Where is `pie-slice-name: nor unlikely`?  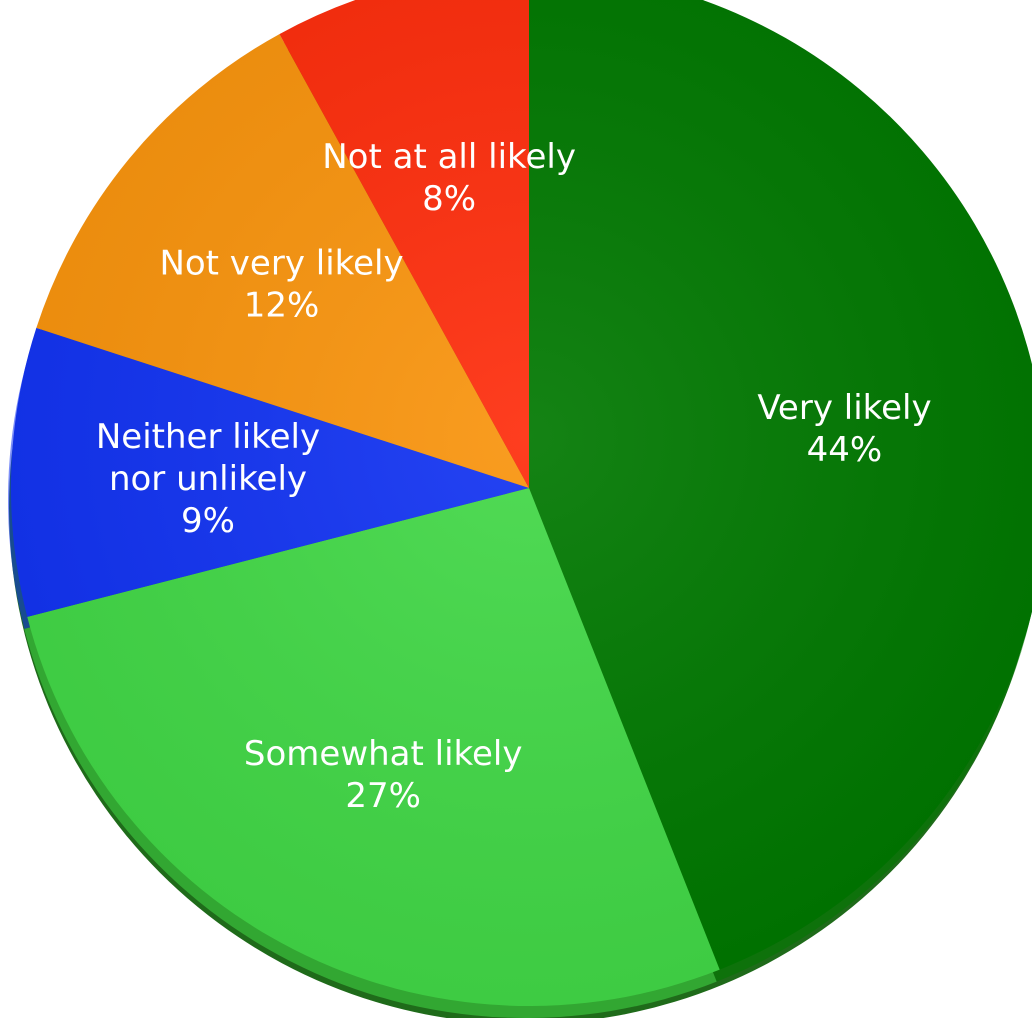 pie-slice-name: nor unlikely is located at coordinates (208, 479).